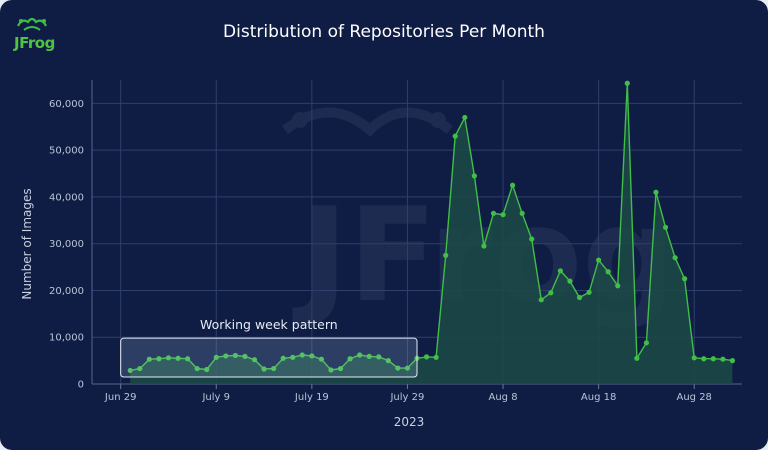 The height and width of the screenshot is (450, 768). Describe the element at coordinates (502, 397) in the screenshot. I see `x-tick-label: Aug 8` at that location.